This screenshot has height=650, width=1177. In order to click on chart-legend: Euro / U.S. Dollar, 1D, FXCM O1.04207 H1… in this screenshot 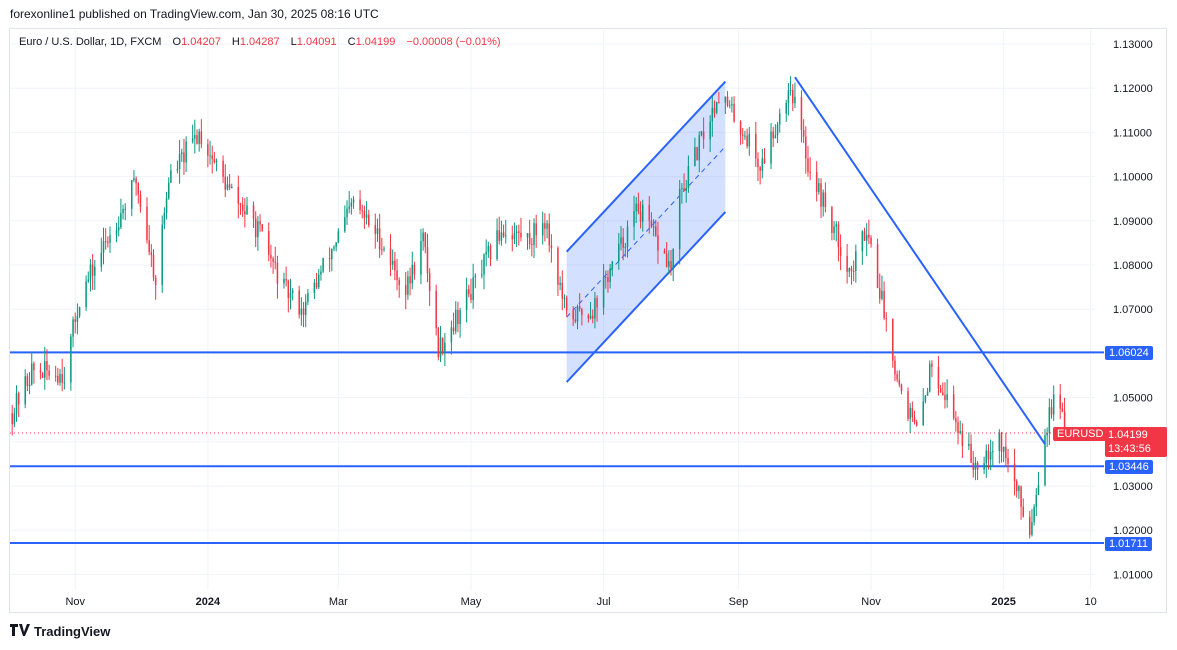, I will do `click(260, 42)`.